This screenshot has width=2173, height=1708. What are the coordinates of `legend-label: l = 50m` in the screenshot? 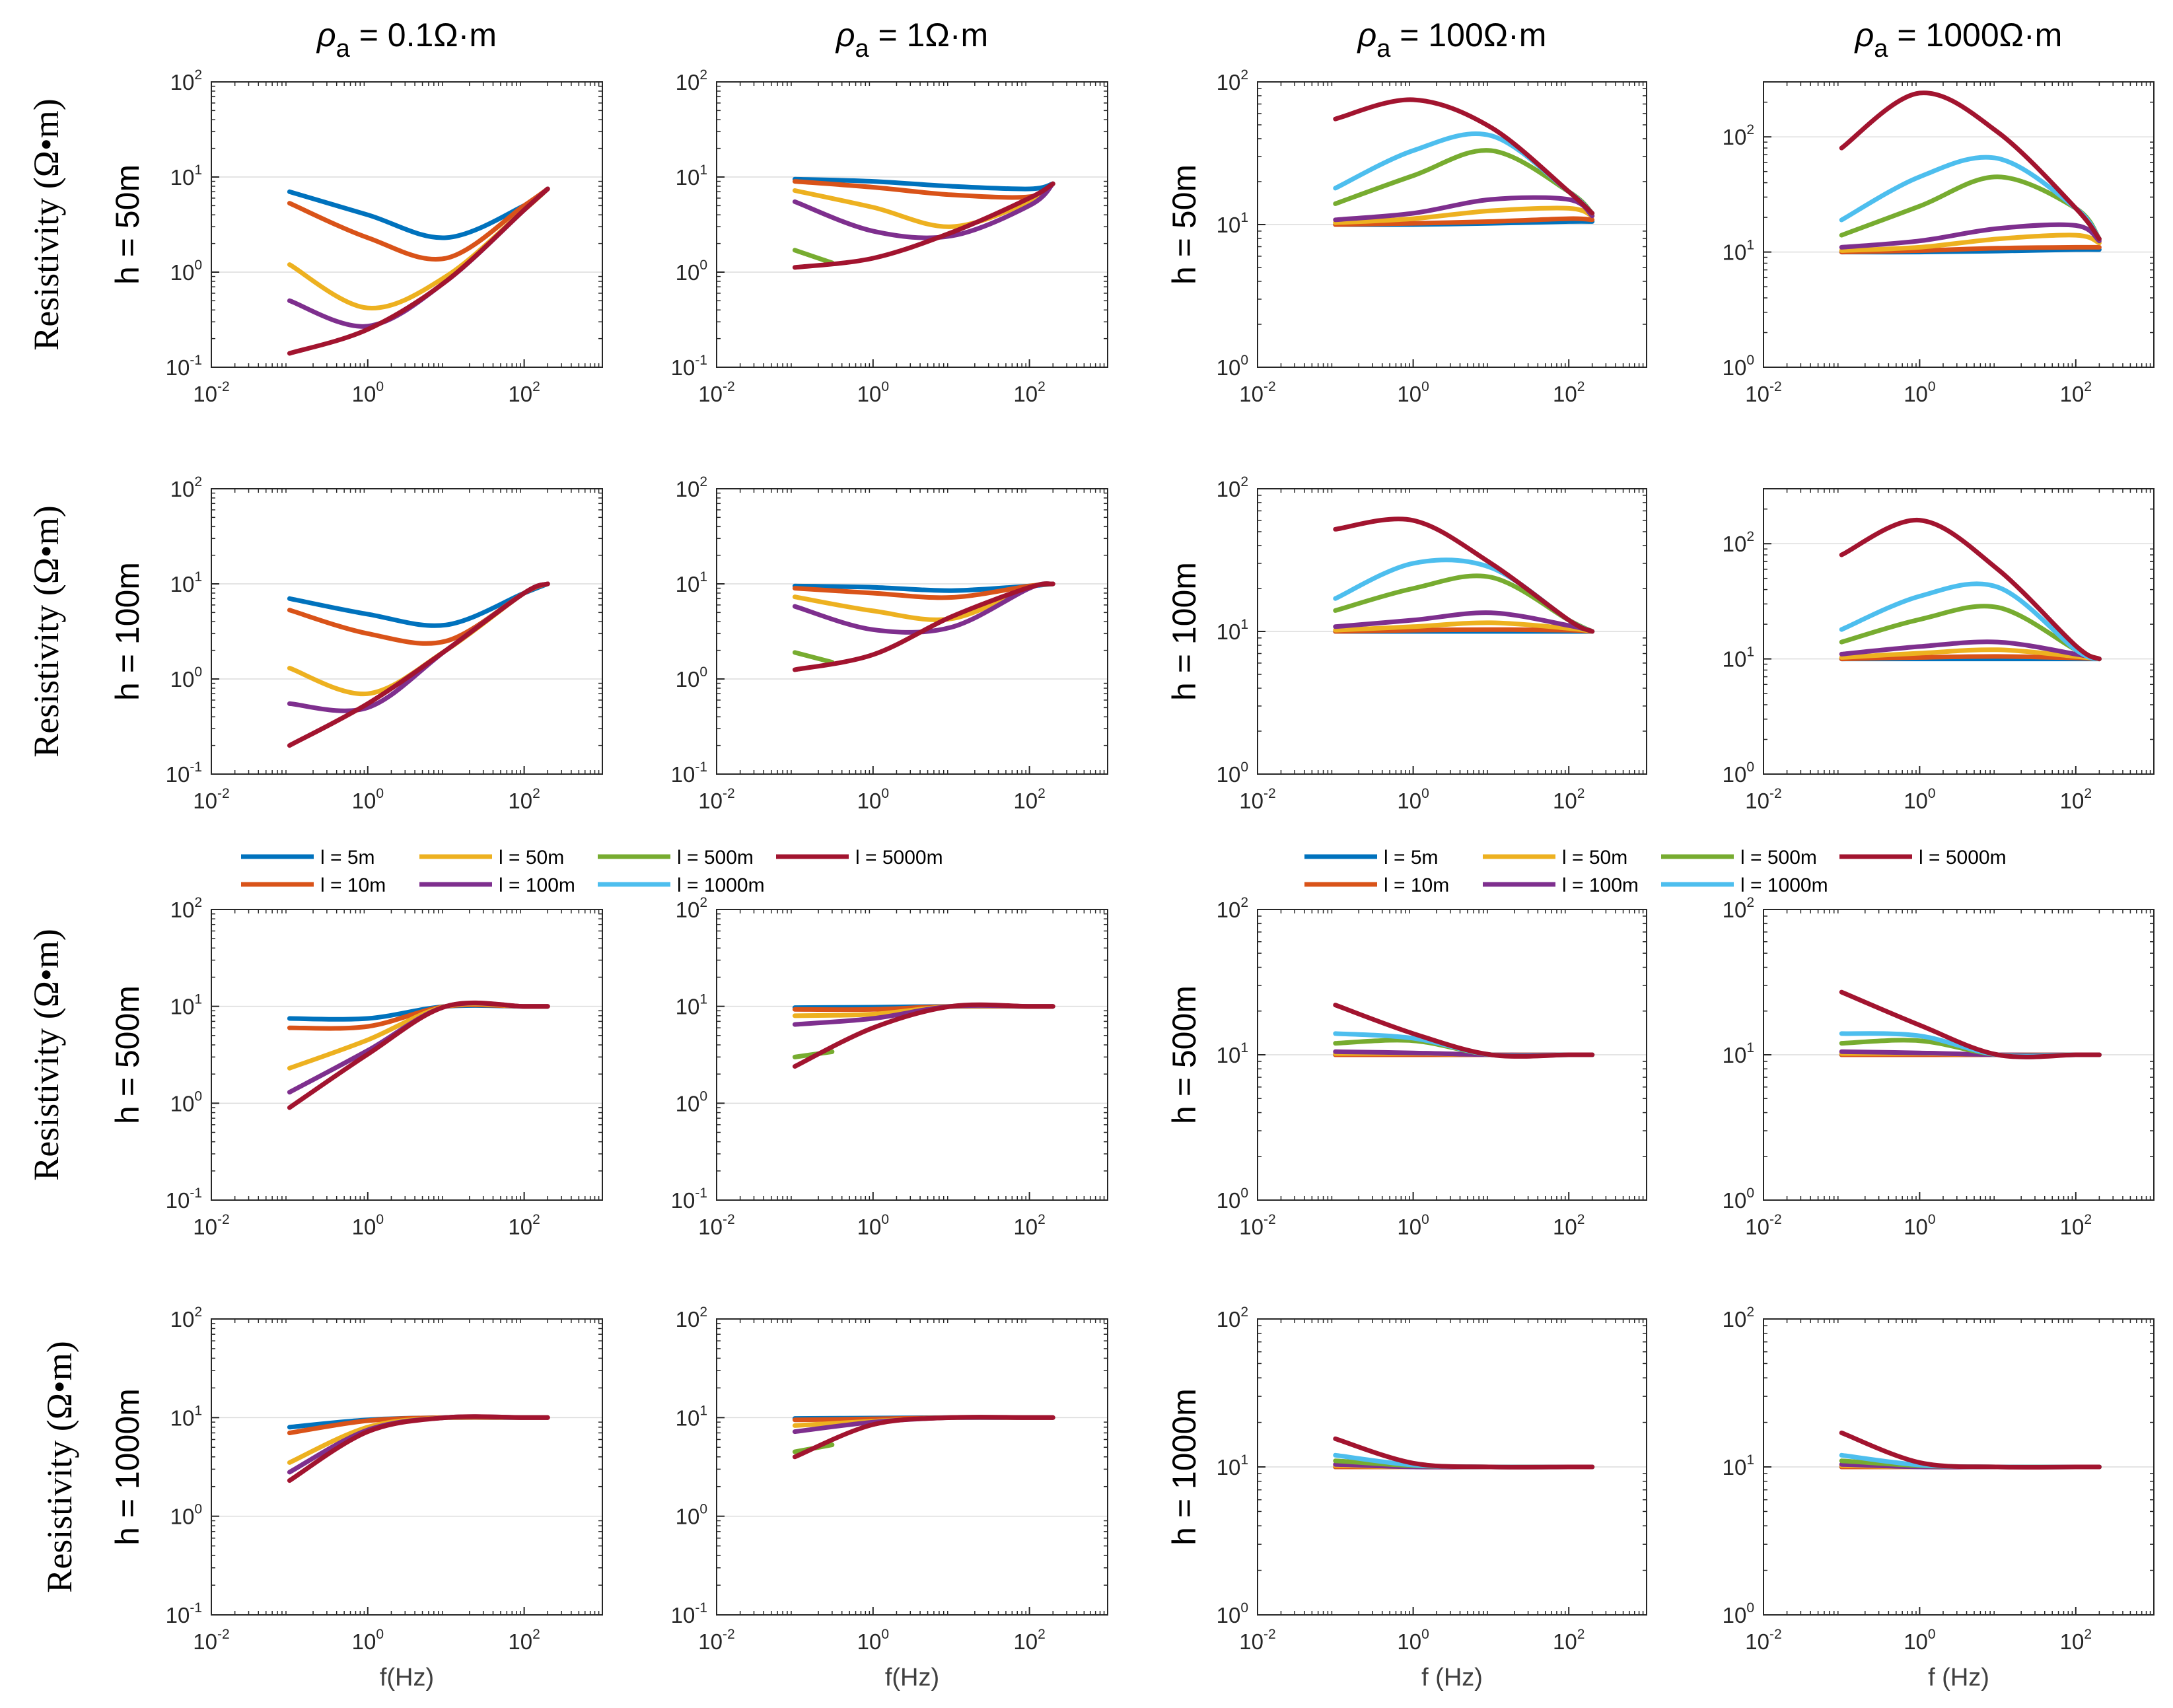 It's located at (1594, 858).